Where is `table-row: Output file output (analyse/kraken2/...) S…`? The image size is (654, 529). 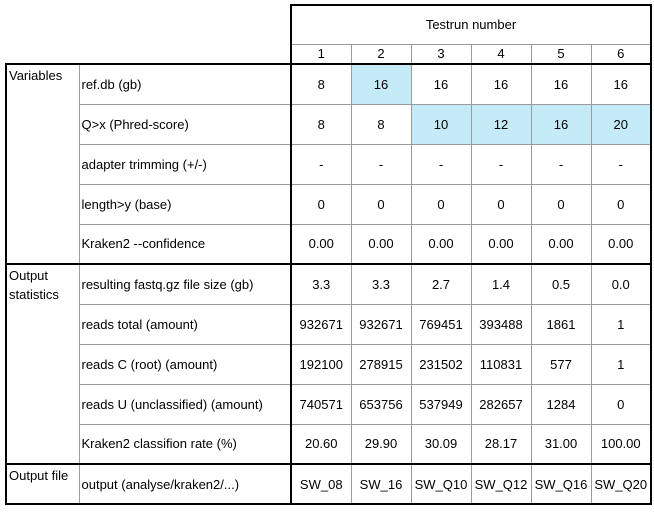 table-row: Output file output (analyse/kraken2/...) S… is located at coordinates (328, 484).